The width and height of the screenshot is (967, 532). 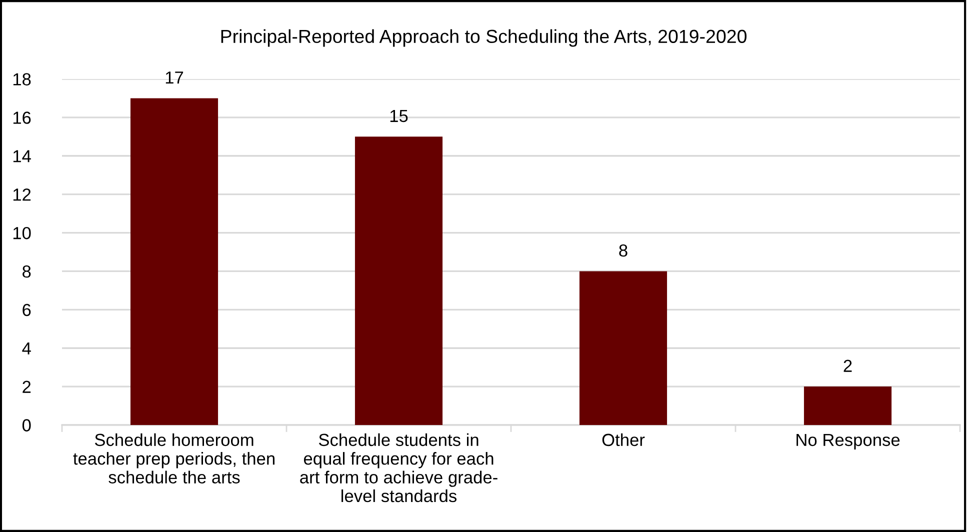 What do you see at coordinates (26, 310) in the screenshot?
I see `y-tick-label: 6` at bounding box center [26, 310].